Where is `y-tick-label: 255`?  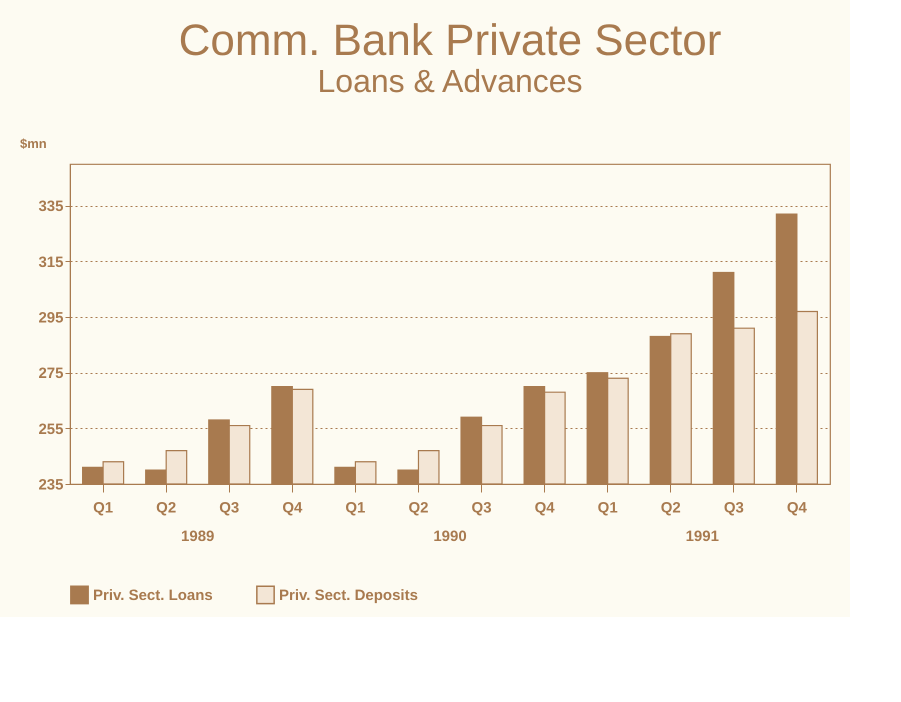
y-tick-label: 255 is located at coordinates (51, 429).